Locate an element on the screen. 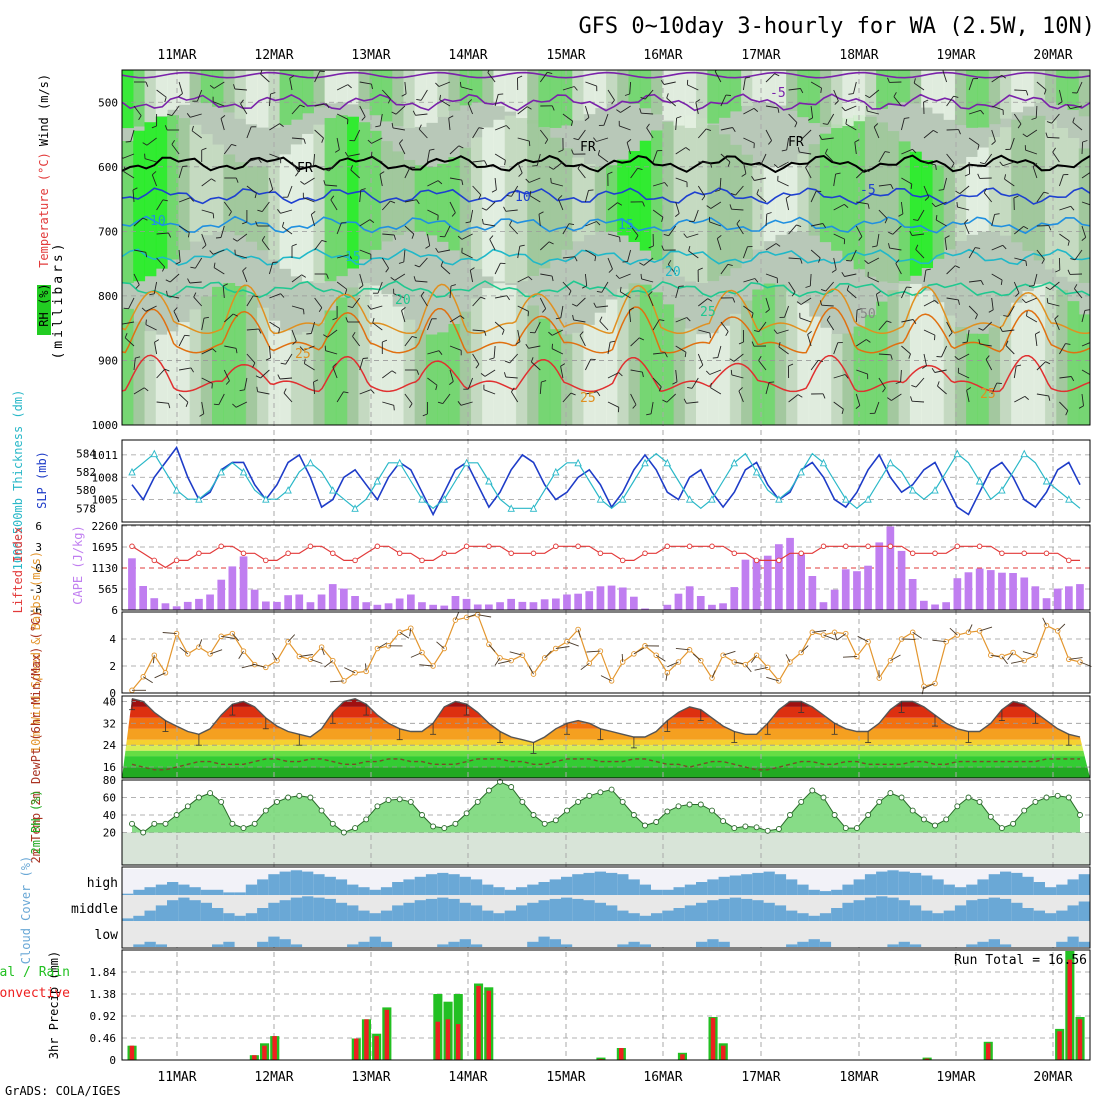 The height and width of the screenshot is (1104, 1100). isotherm-label: FR is located at coordinates (305, 168).